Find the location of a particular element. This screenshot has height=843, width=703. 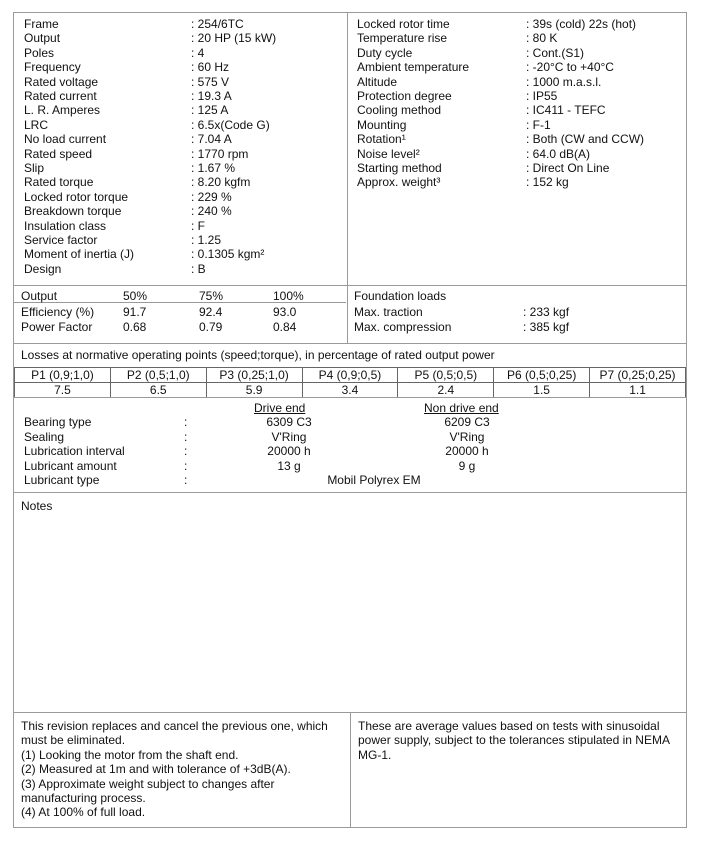

drive-end-value: 20000 h is located at coordinates (289, 451).